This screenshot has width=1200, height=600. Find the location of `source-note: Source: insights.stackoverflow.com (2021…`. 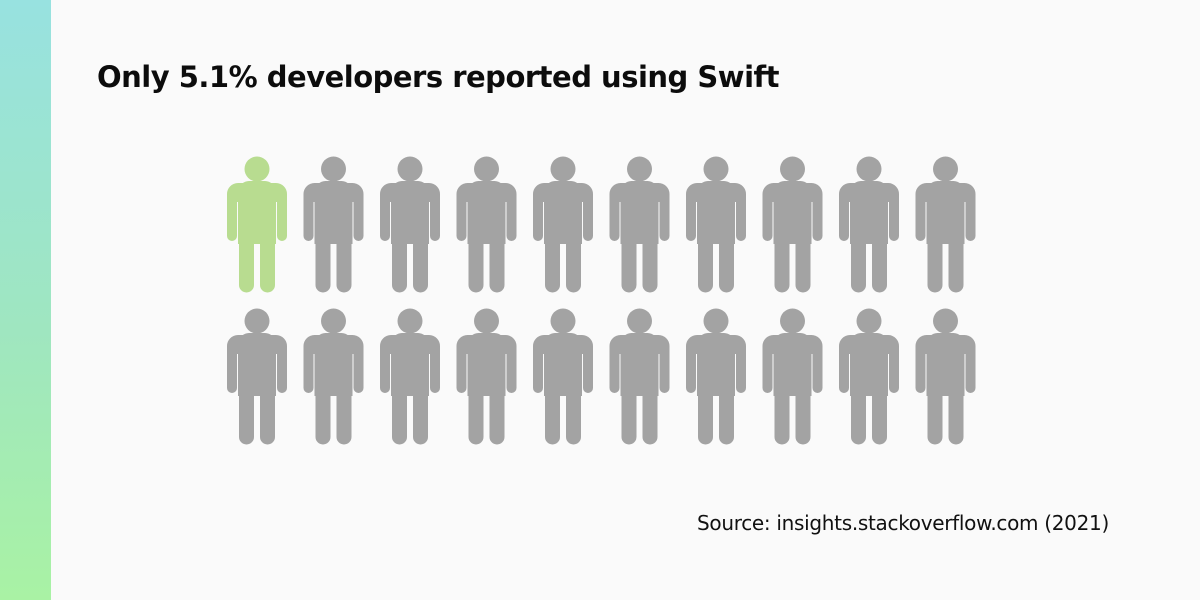

source-note: Source: insights.stackoverflow.com (2021… is located at coordinates (903, 523).